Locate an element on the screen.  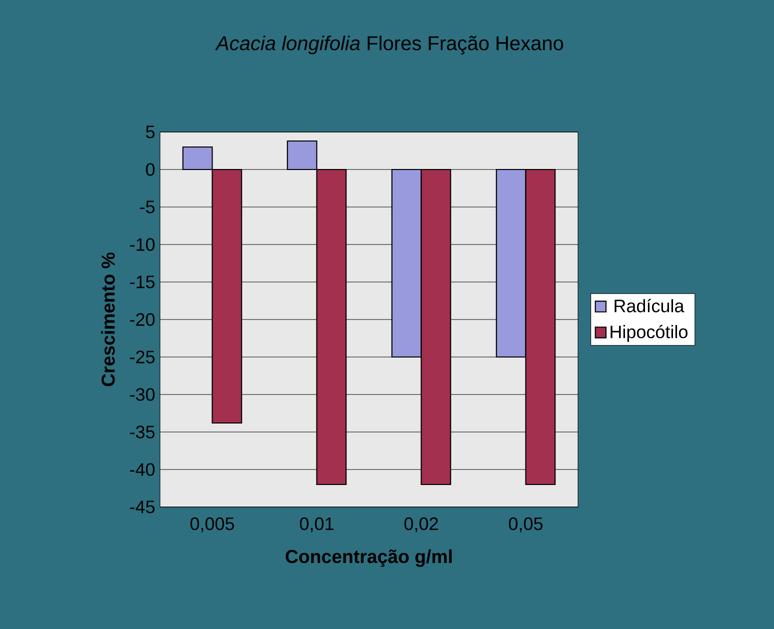
x-axis-title: Concentração g/ml is located at coordinates (369, 558).